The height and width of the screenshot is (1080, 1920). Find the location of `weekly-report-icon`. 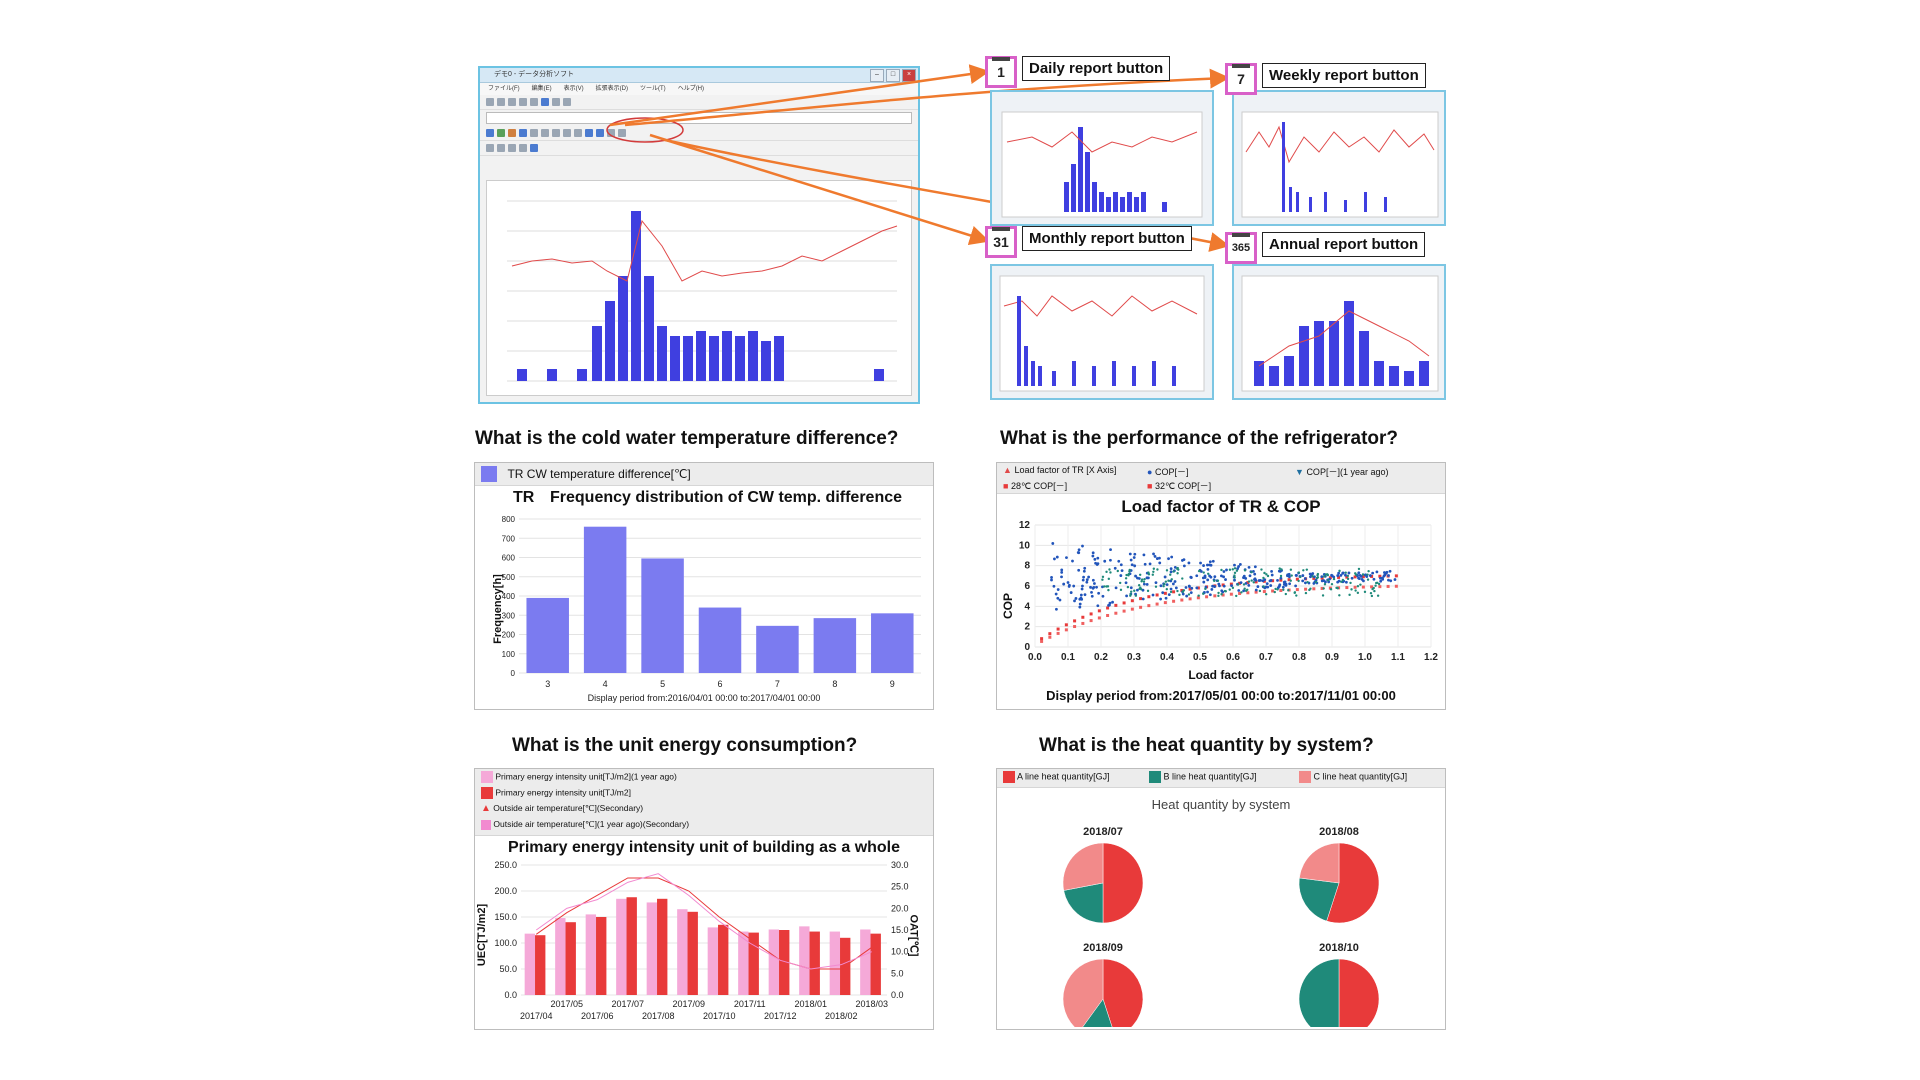

weekly-report-icon is located at coordinates (556, 133).